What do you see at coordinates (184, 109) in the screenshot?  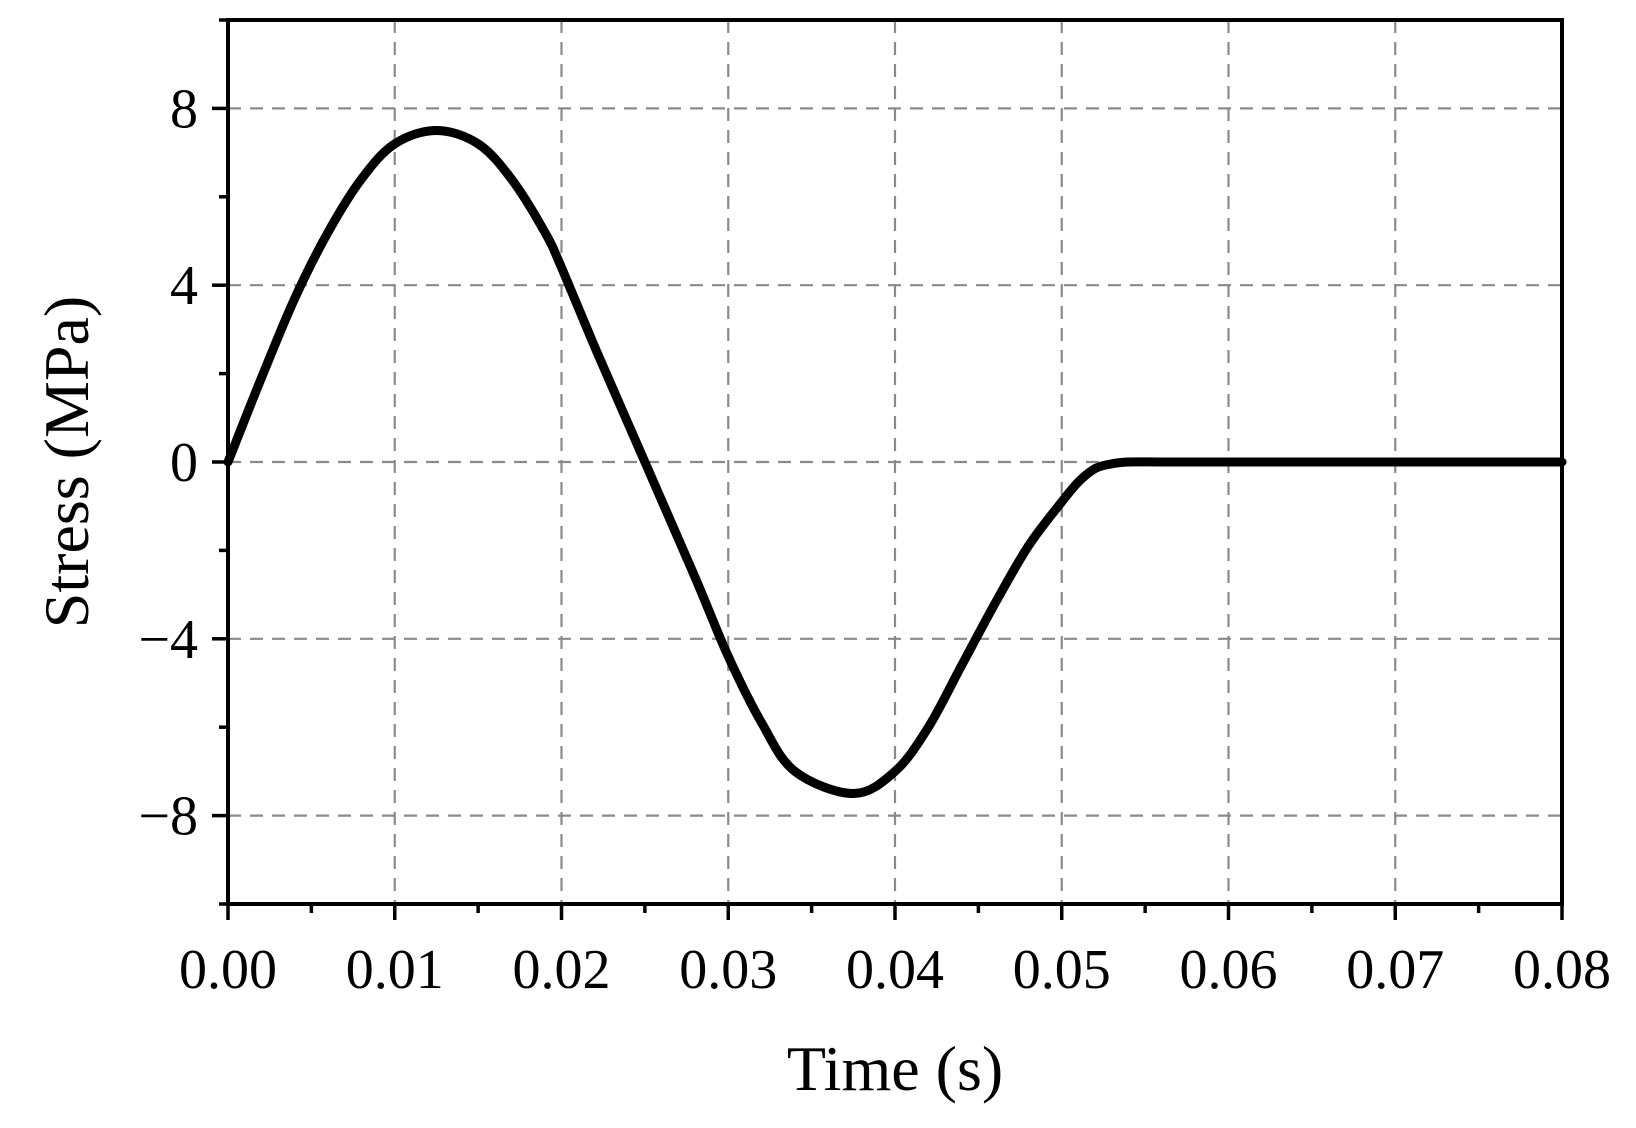 I see `y-tick-label: 8` at bounding box center [184, 109].